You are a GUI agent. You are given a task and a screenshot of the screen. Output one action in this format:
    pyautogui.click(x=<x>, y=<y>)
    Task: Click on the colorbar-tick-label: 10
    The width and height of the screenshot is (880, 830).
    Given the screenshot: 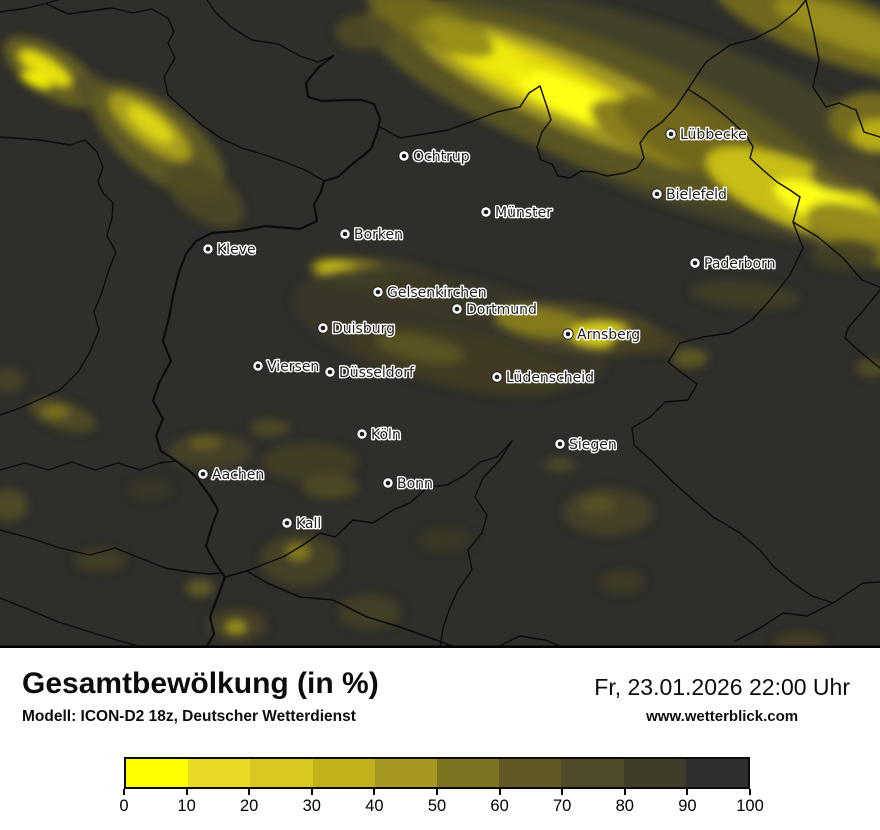 What is the action you would take?
    pyautogui.click(x=186, y=806)
    